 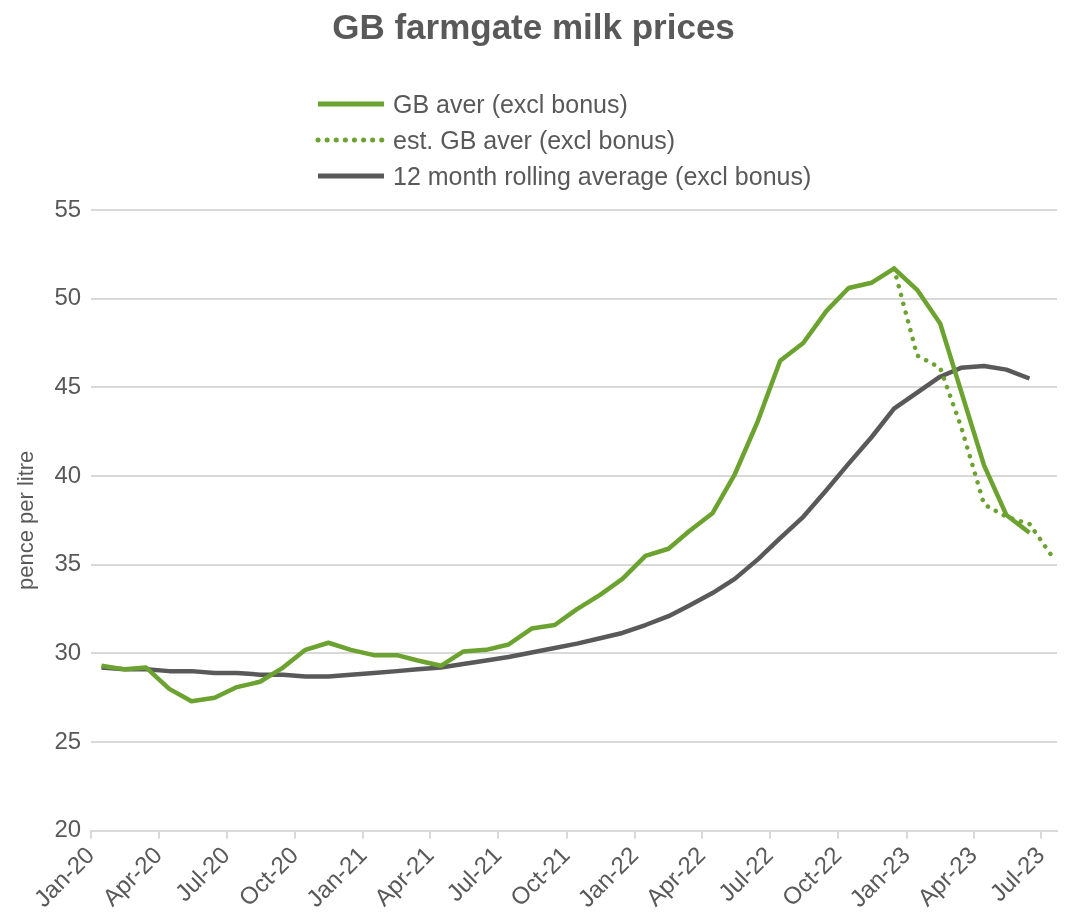 I want to click on legend-label: est. GB aver (excl bonus), so click(x=534, y=140).